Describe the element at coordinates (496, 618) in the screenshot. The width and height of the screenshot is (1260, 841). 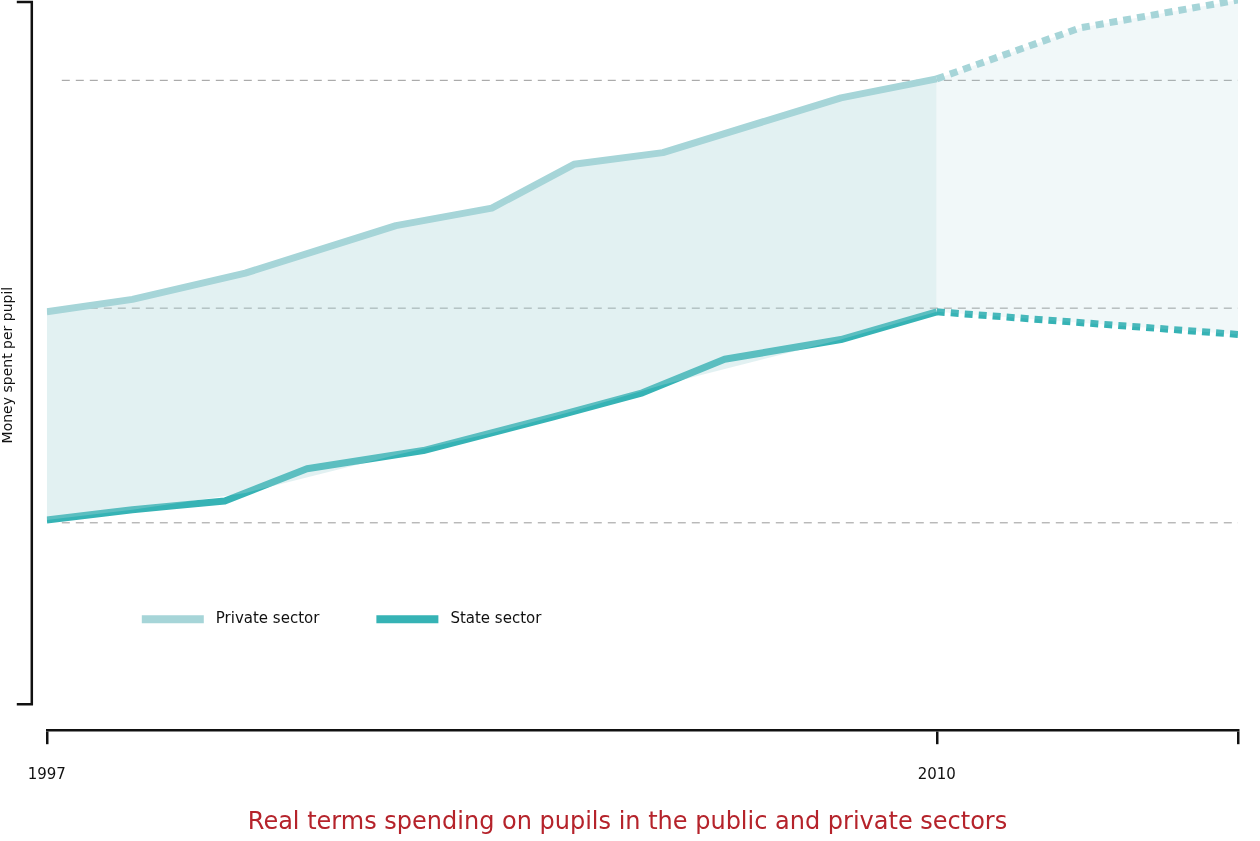
I see `legend-label: State sector` at that location.